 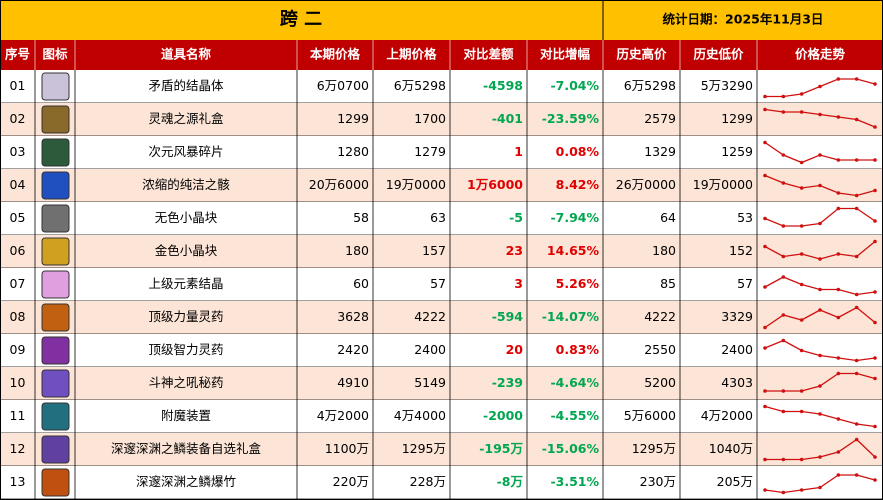 What do you see at coordinates (353, 118) in the screenshot?
I see `price-cell: 1299` at bounding box center [353, 118].